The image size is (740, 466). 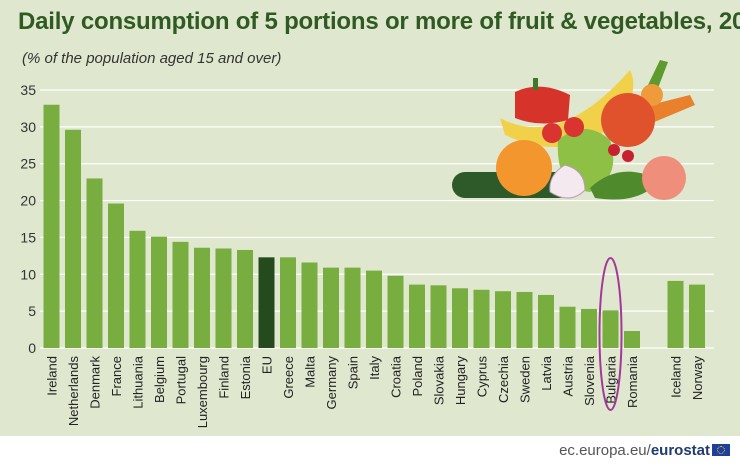 What do you see at coordinates (632, 339) in the screenshot?
I see `bar-romania` at bounding box center [632, 339].